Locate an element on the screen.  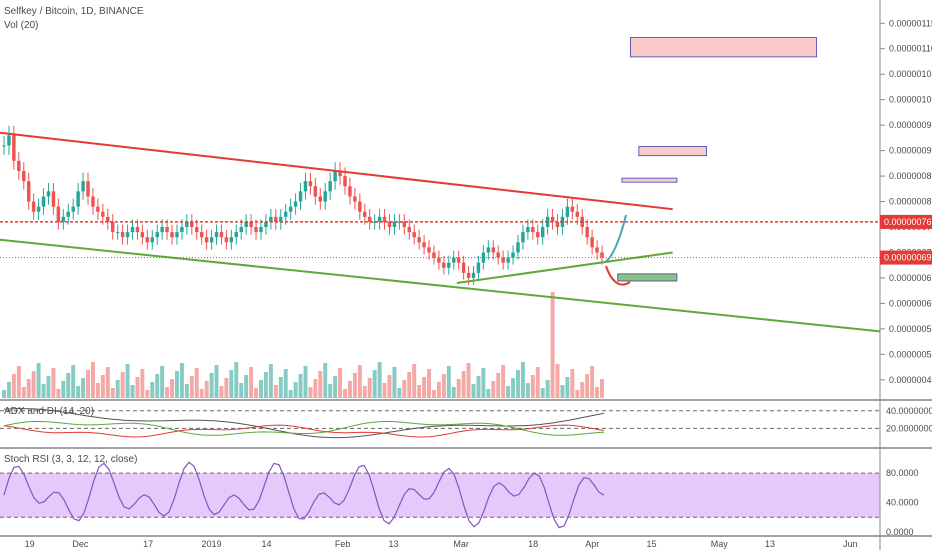
y-tick-label: 0.00000090 is located at coordinates (910, 151).